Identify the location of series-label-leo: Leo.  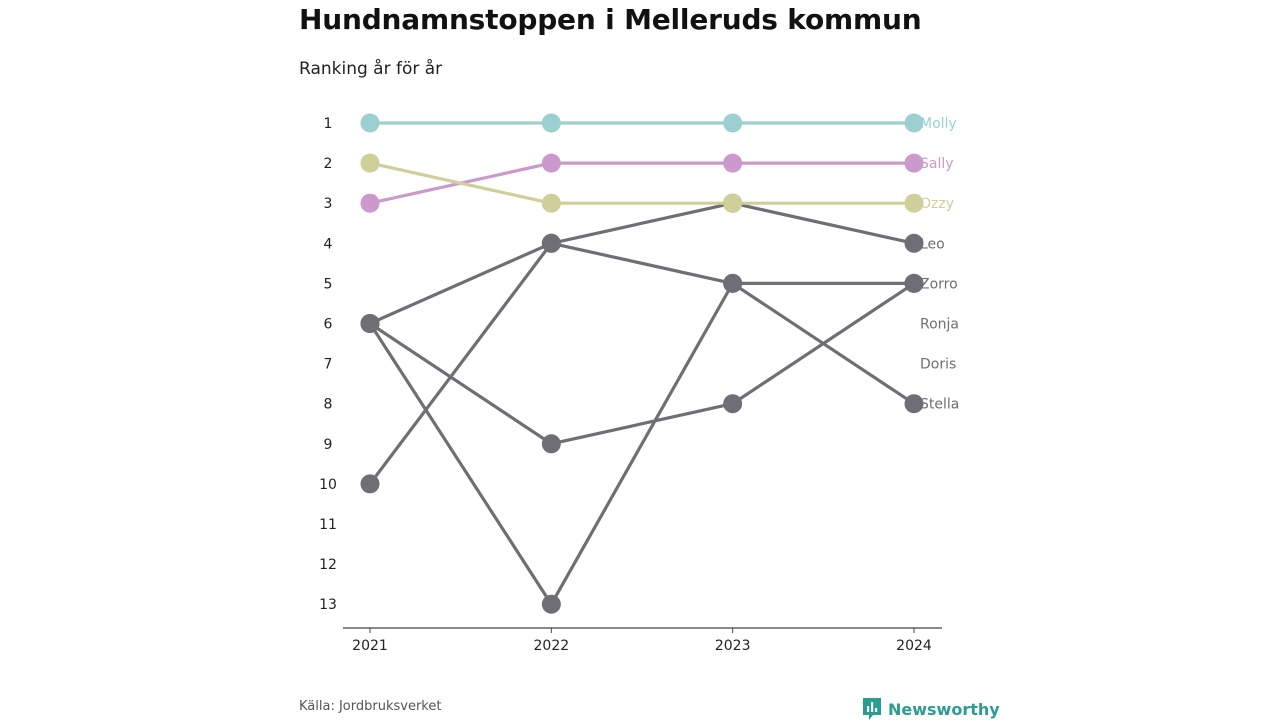
(932, 244).